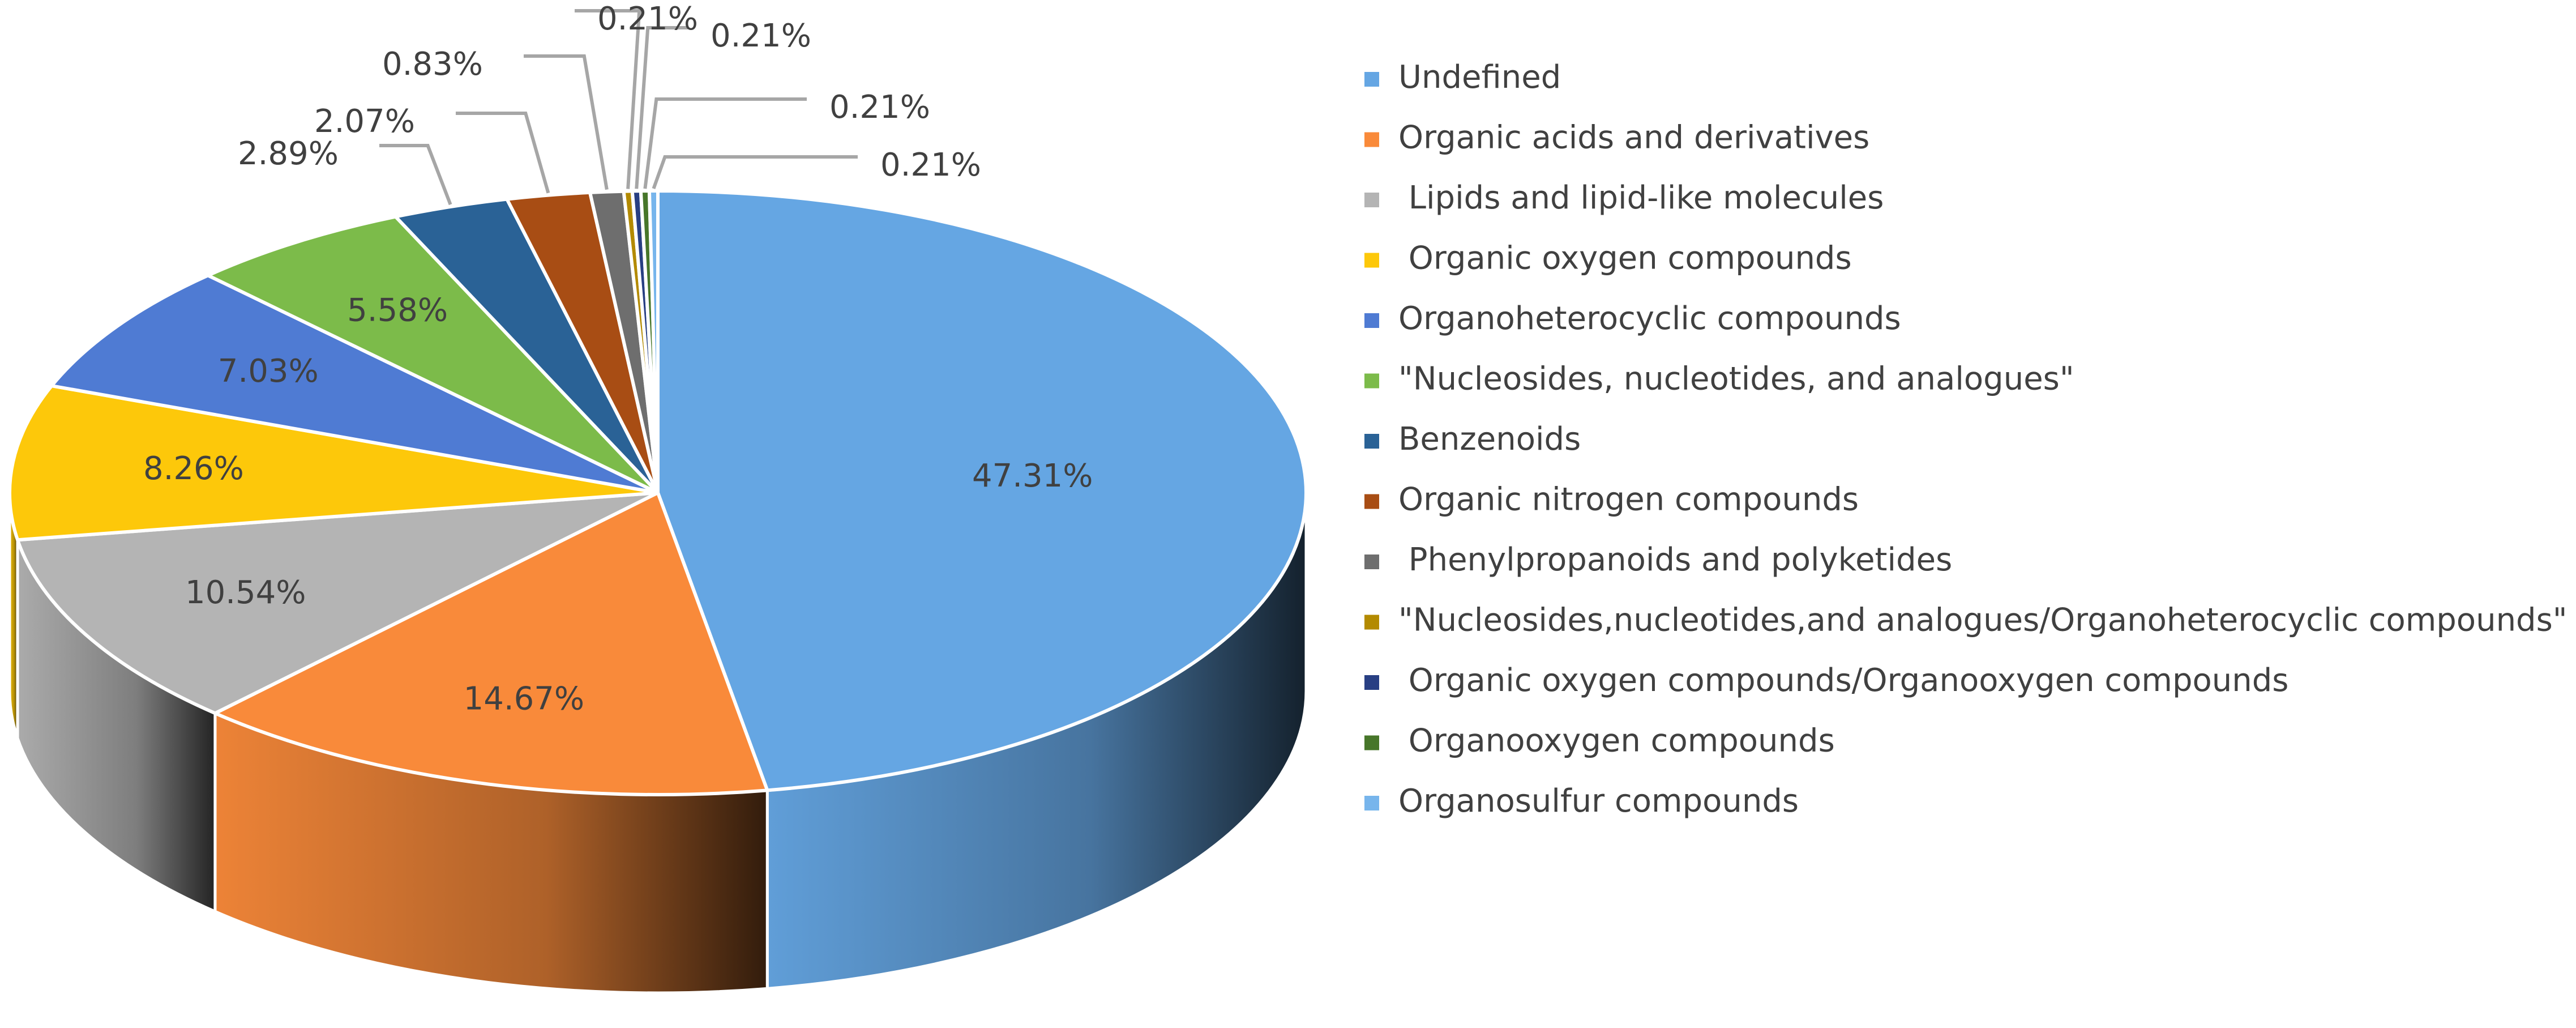  Describe the element at coordinates (1371, 742) in the screenshot. I see `legend-swatch-organooxygen-compounds` at that location.